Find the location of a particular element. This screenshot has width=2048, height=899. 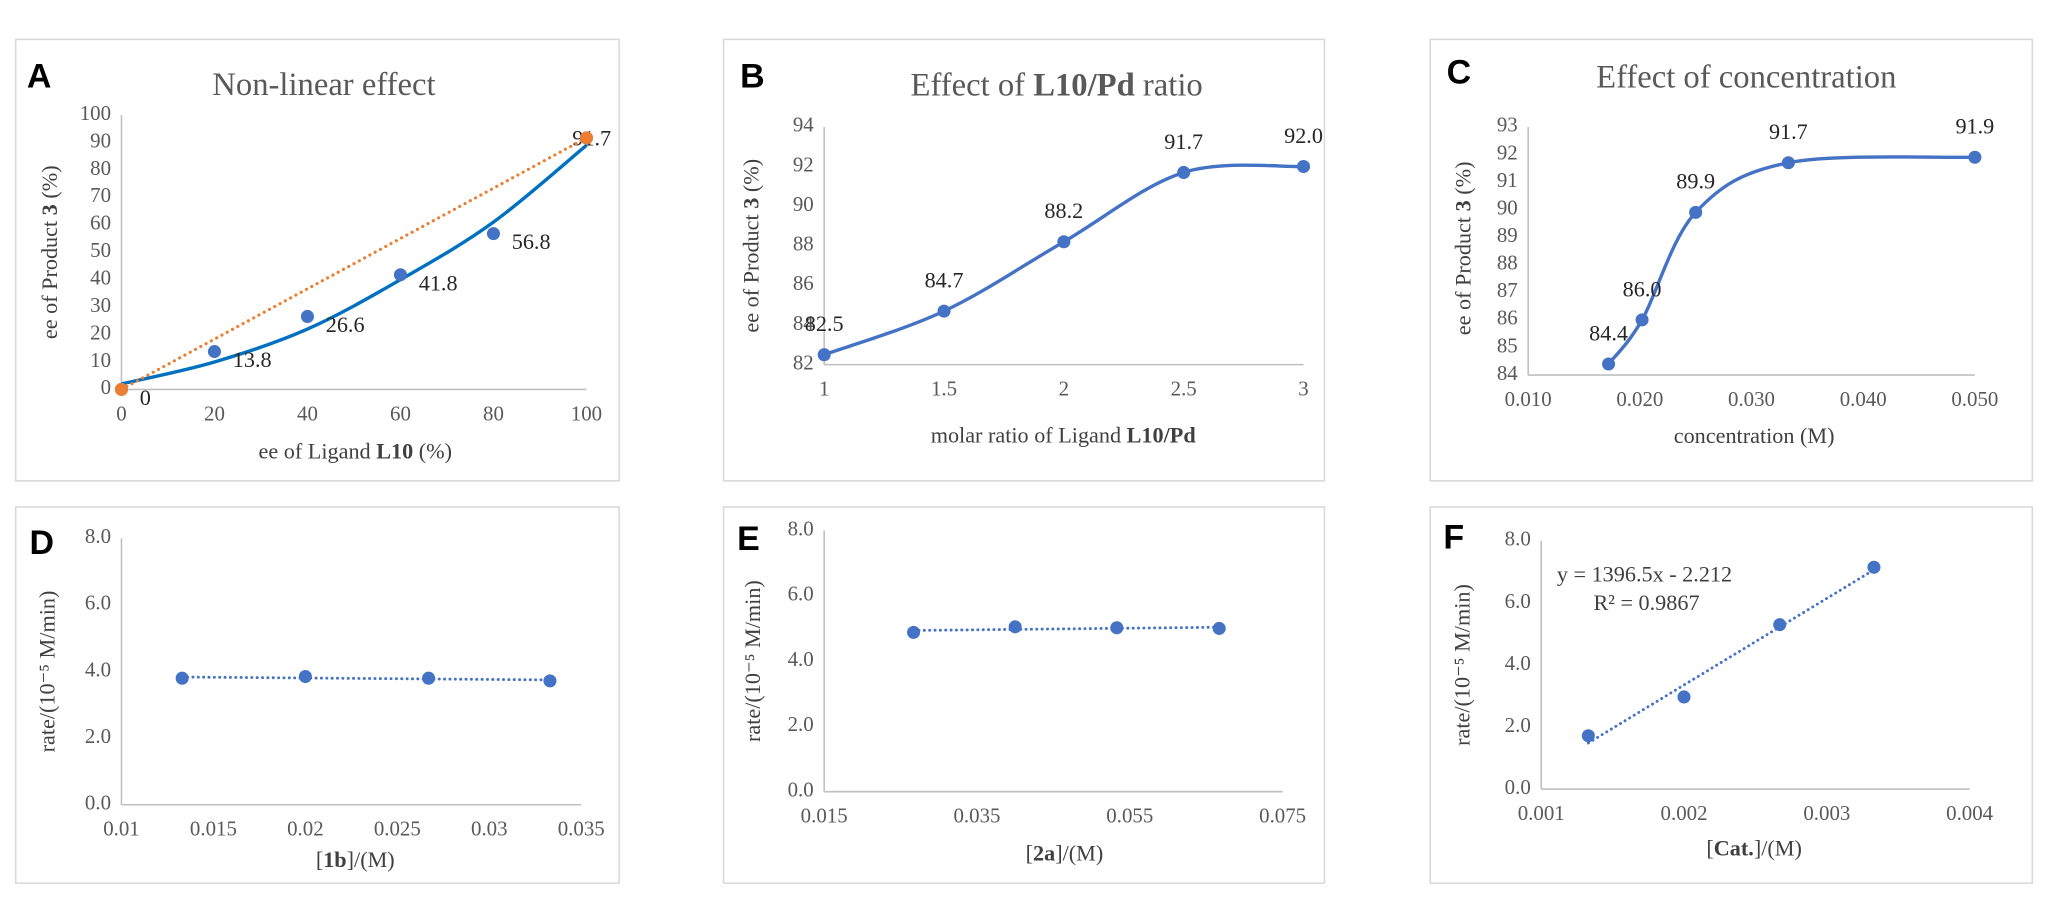

x-tick-label: 0.002 is located at coordinates (1684, 813).